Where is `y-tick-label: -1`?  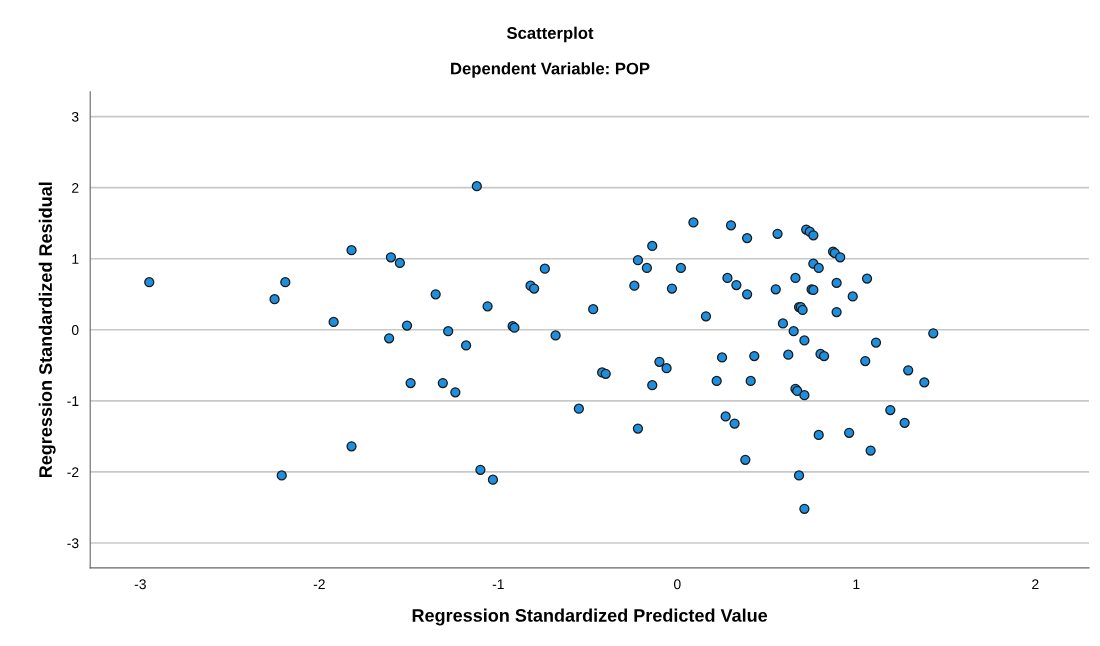
y-tick-label: -1 is located at coordinates (73, 401).